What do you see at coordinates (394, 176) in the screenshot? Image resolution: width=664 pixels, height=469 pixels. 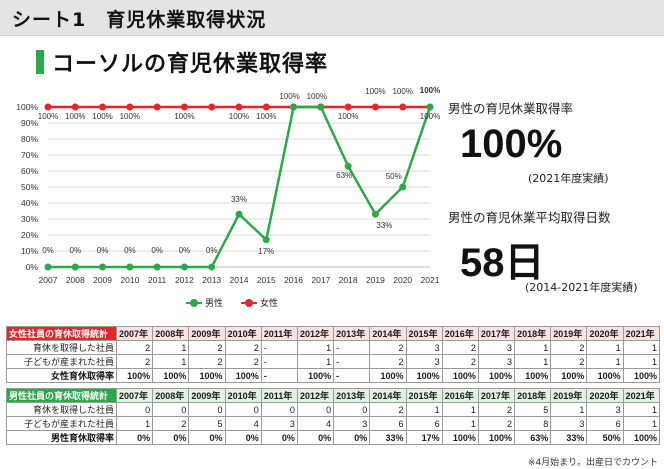 I see `male-data-label: 50%` at bounding box center [394, 176].